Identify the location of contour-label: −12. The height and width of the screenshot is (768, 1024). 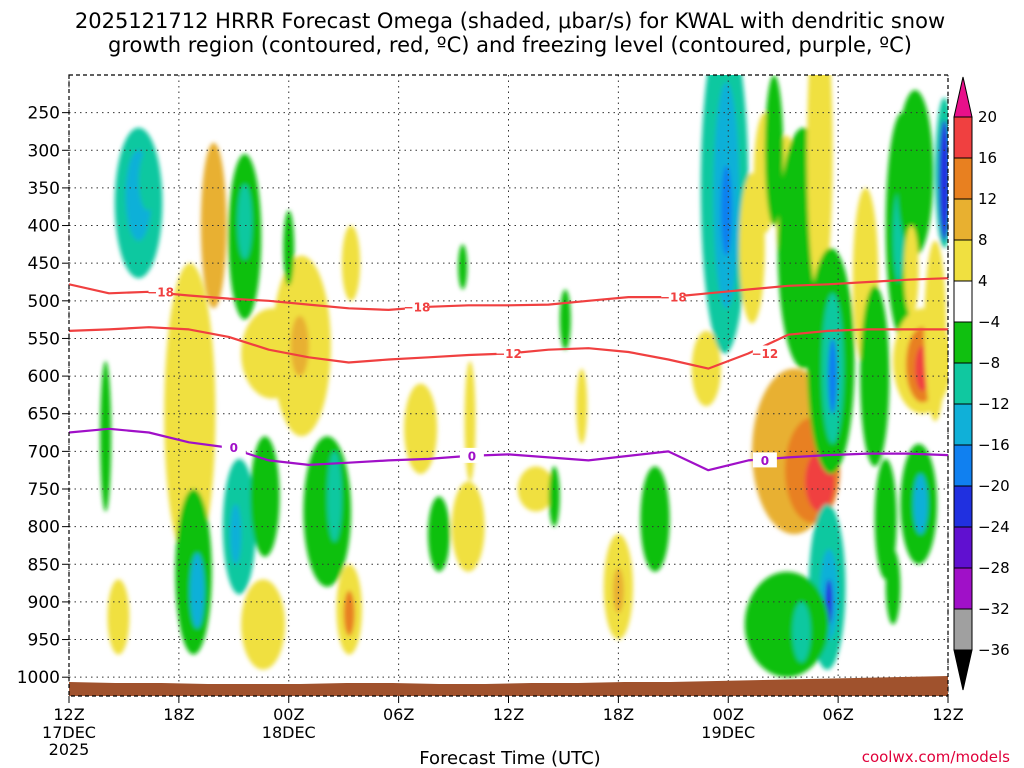
(764, 354).